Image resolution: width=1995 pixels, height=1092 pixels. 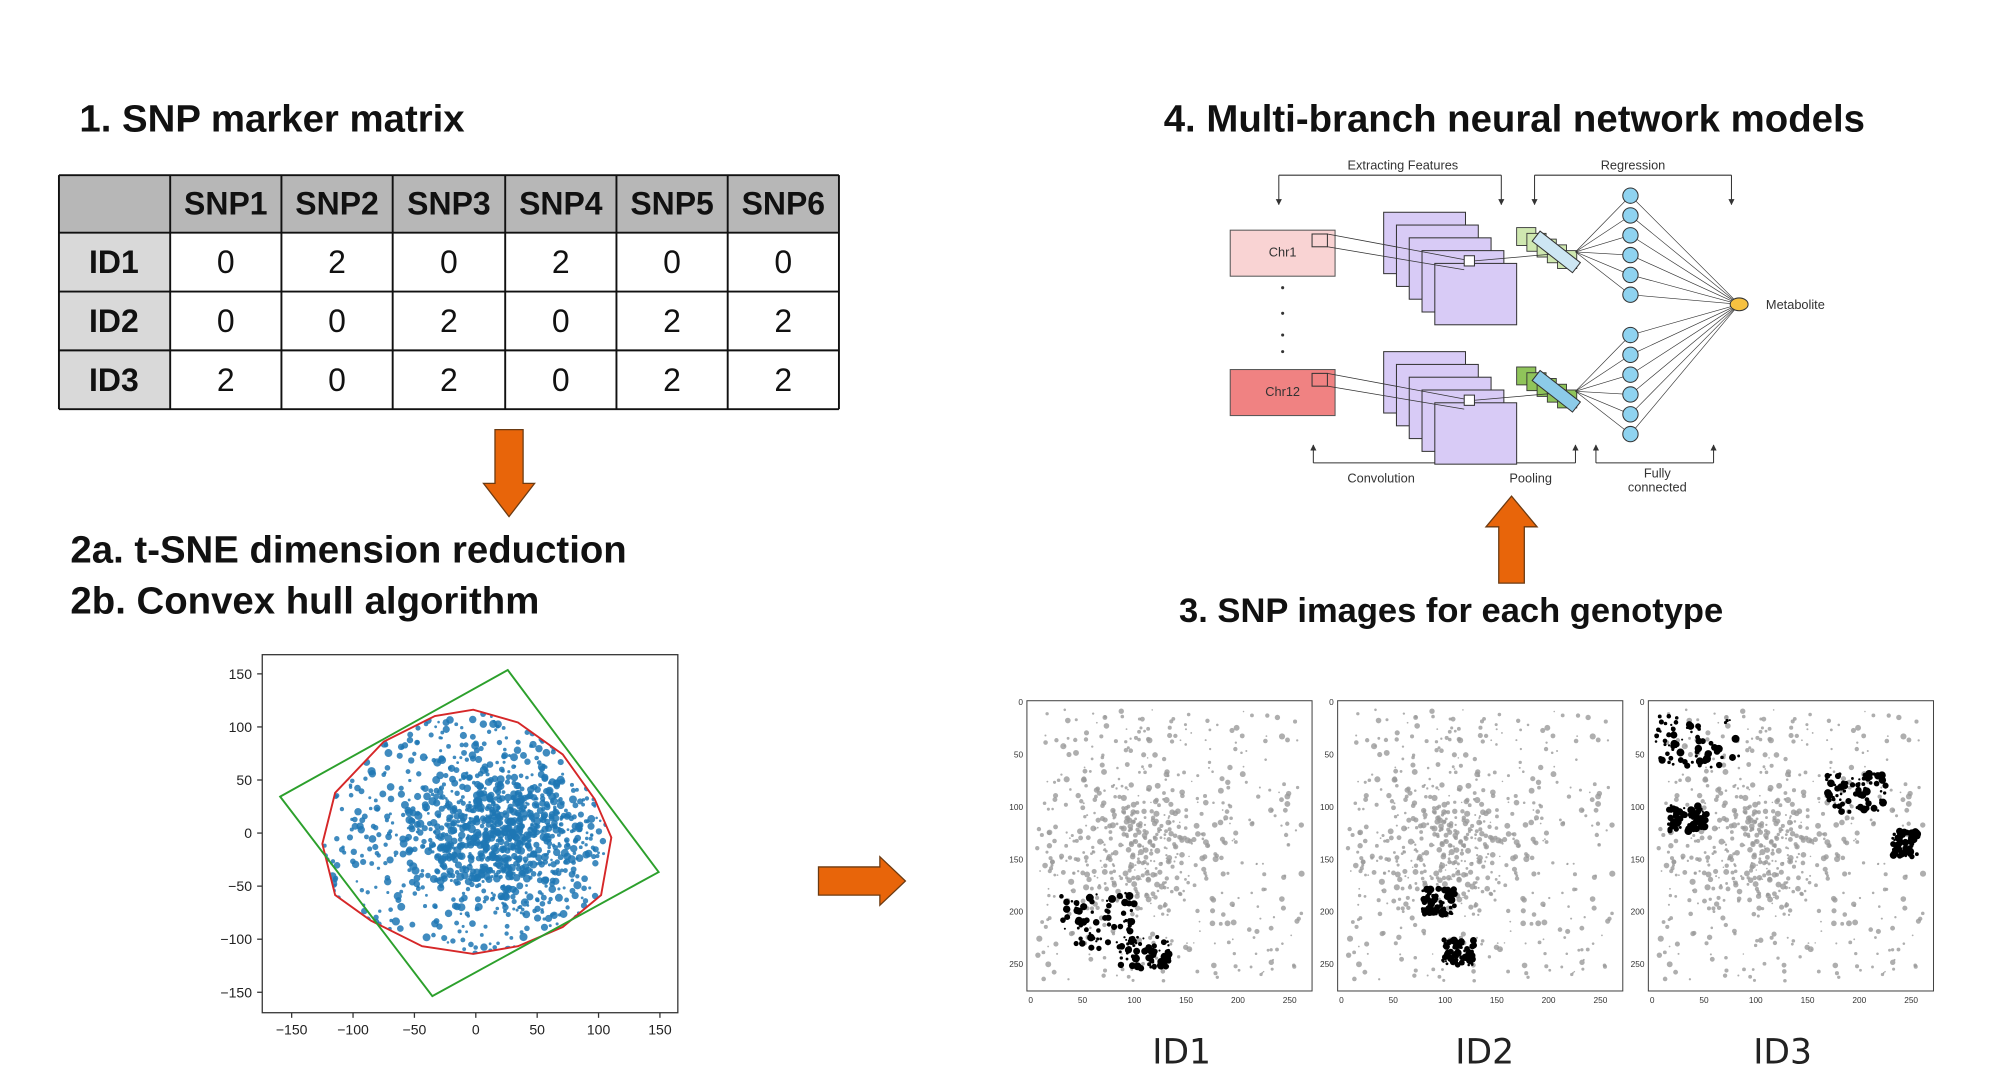 I want to click on cell: 2, so click(x=672, y=380).